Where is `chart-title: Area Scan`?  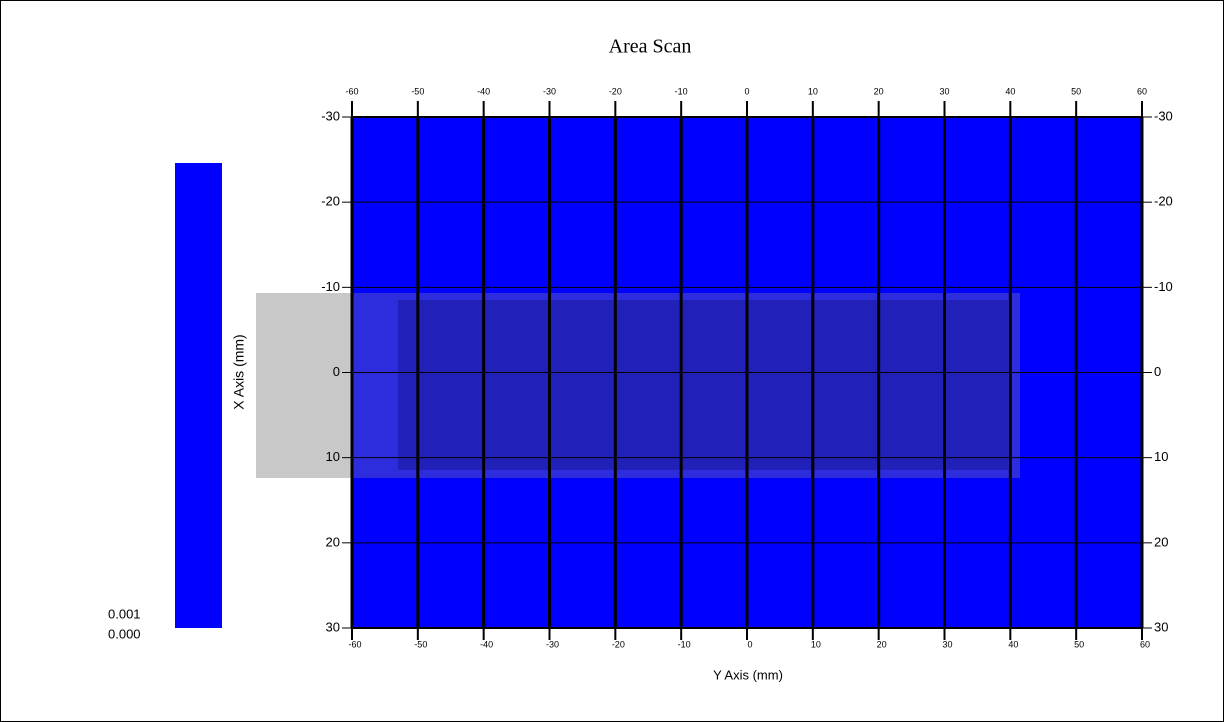 chart-title: Area Scan is located at coordinates (650, 47).